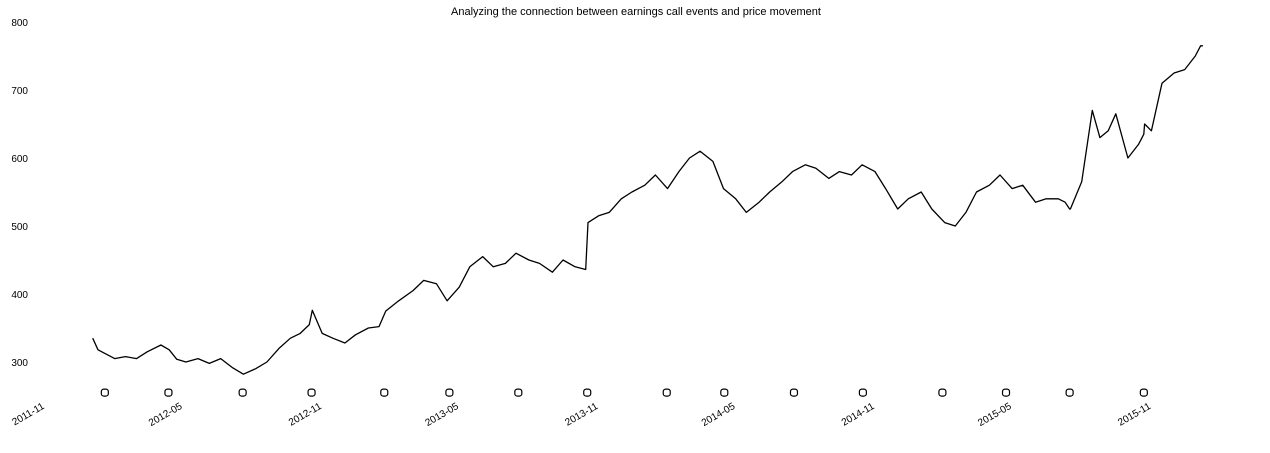 The image size is (1270, 453). Describe the element at coordinates (19, 23) in the screenshot. I see `y-tick-label: 800` at that location.